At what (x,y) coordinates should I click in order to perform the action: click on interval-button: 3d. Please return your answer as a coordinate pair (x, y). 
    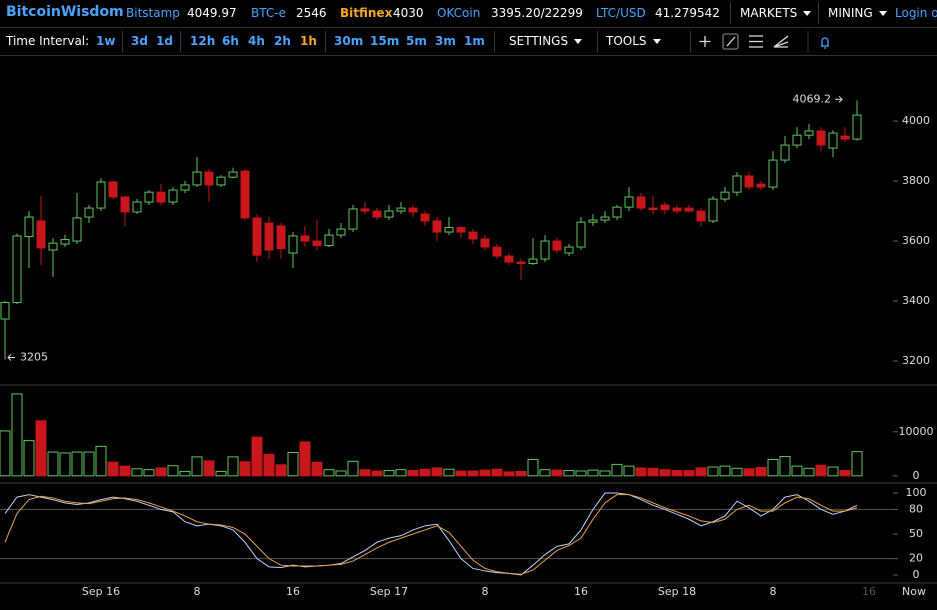
    Looking at the image, I should click on (139, 41).